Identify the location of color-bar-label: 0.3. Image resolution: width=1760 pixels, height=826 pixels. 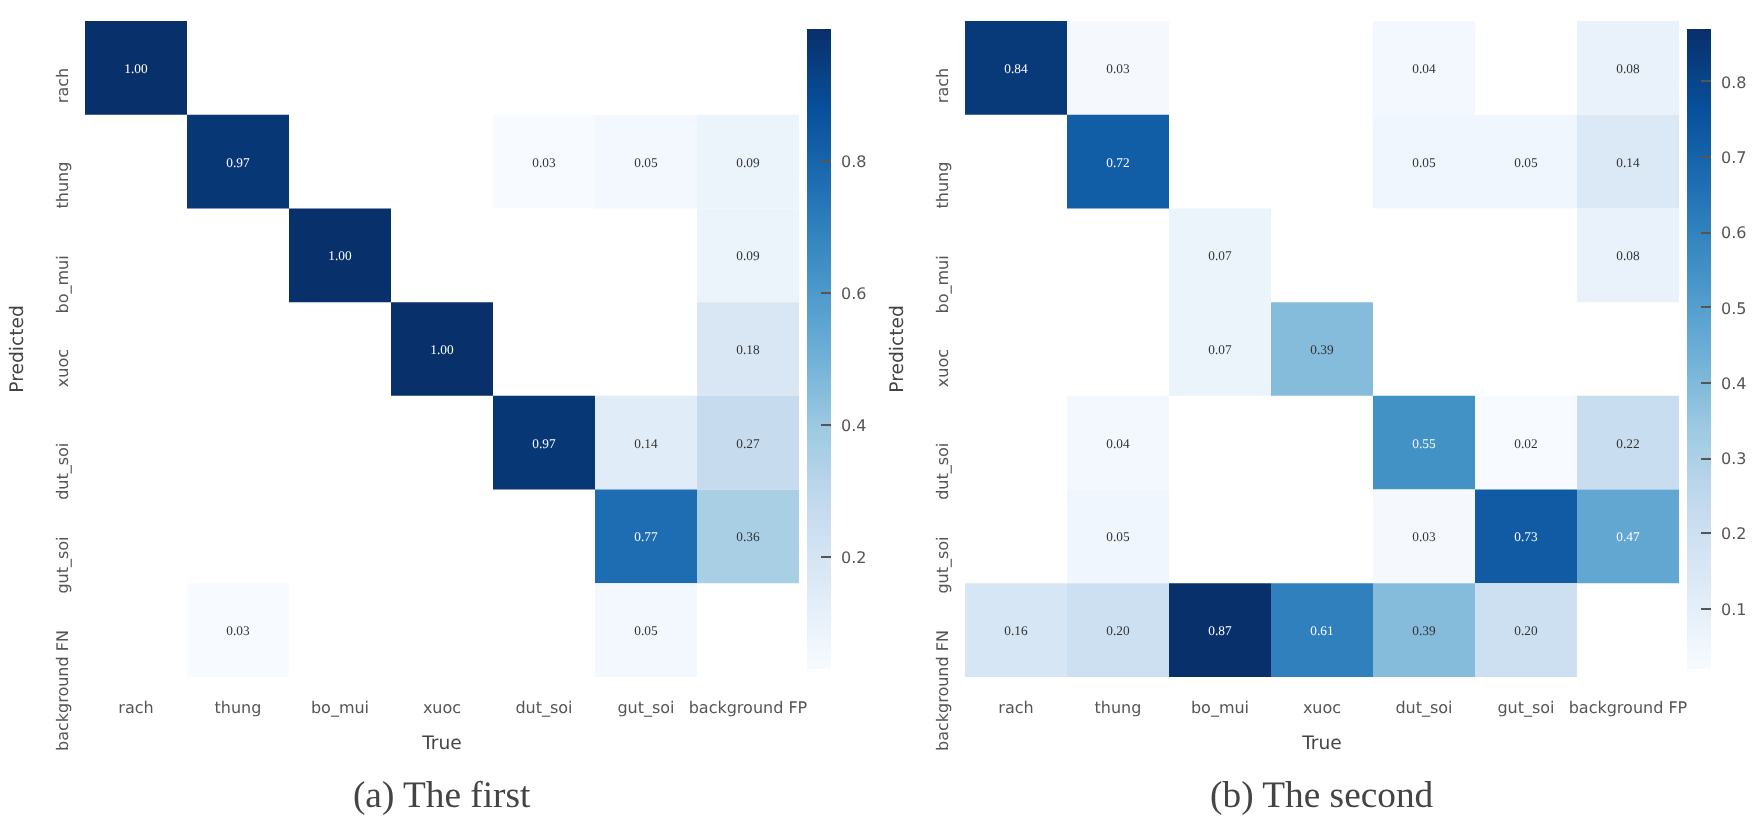
(1734, 459).